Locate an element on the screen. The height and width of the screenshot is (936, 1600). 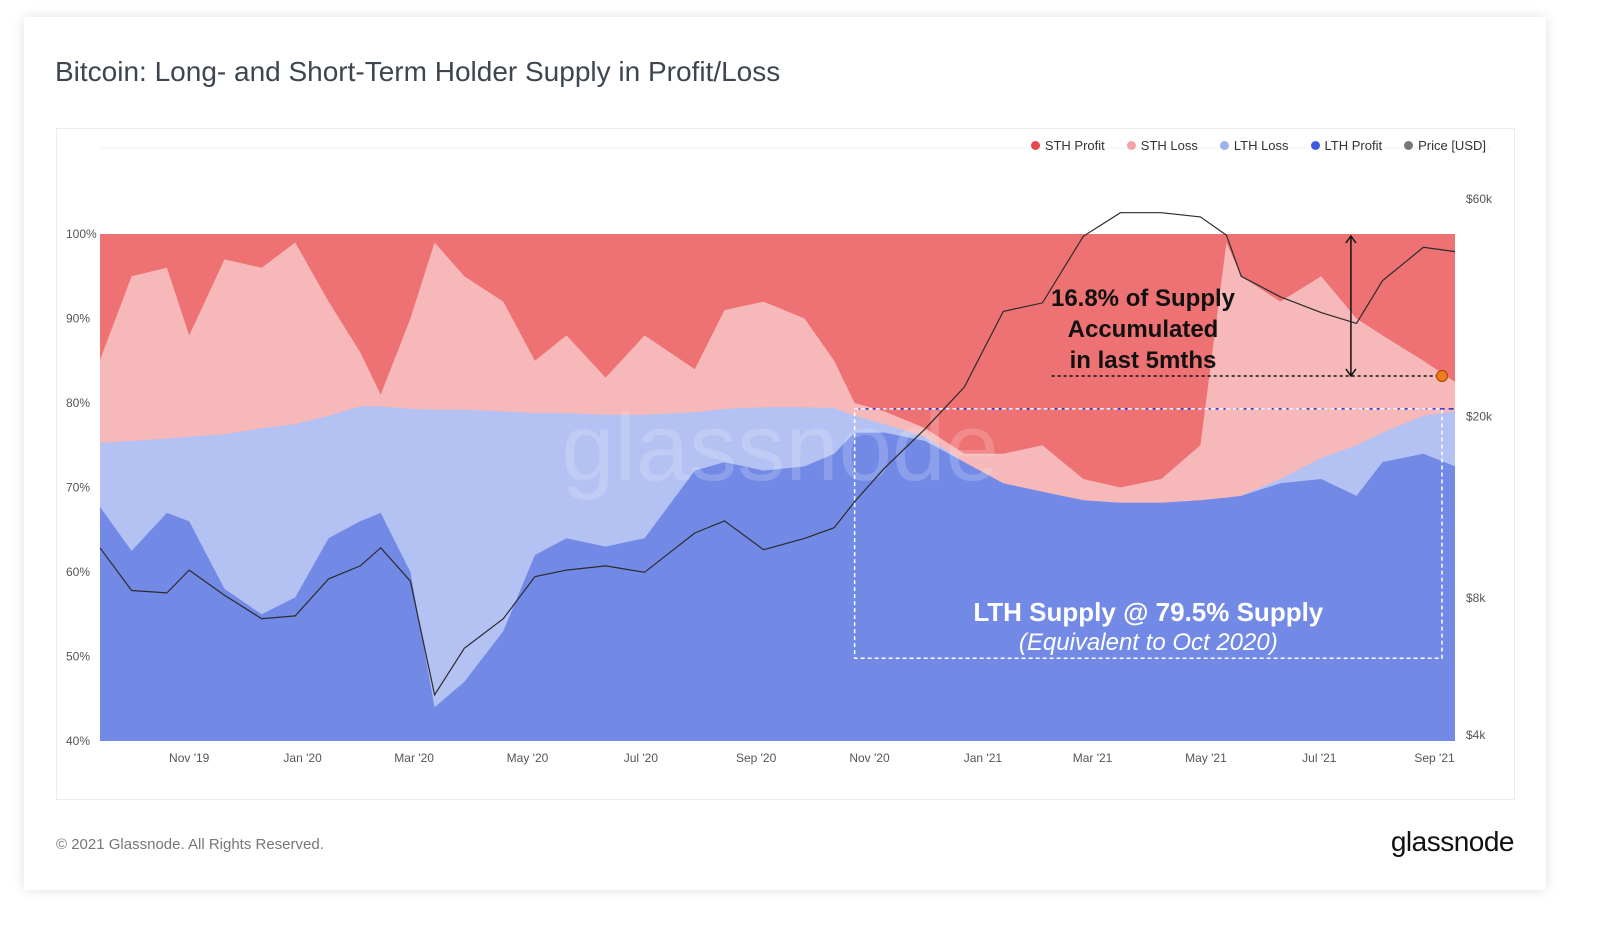
legend-item: STH Profit is located at coordinates (1067, 145).